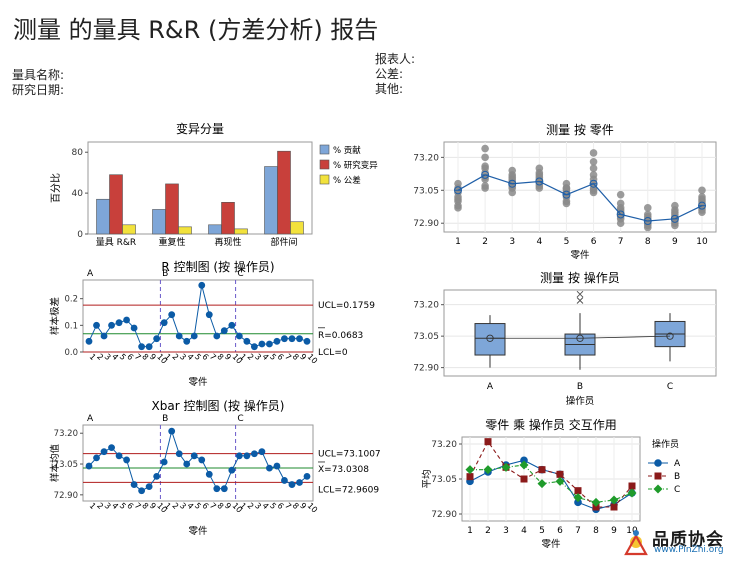 This screenshot has width=748, height=561. I want to click on mean-line, so click(580, 198).